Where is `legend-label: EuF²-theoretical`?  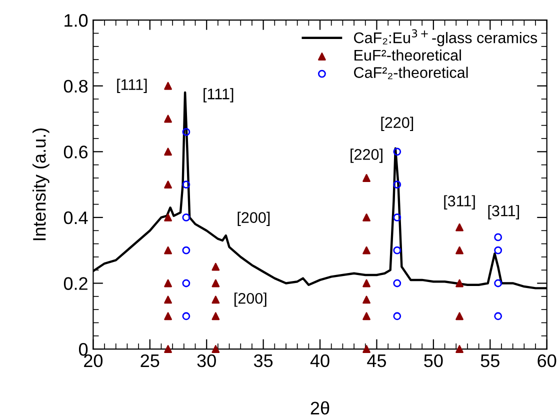
legend-label: EuF²-theoretical is located at coordinates (407, 55).